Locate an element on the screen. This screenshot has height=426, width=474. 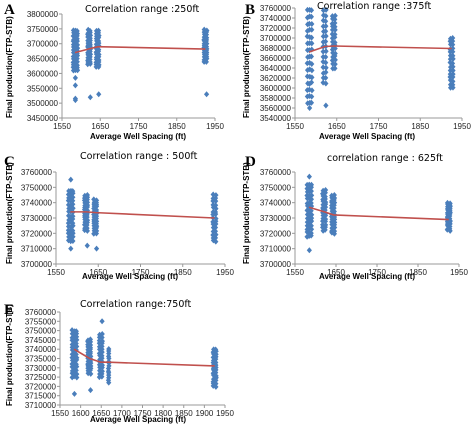
x-tick-label-b: 1750 is located at coordinates (379, 126).